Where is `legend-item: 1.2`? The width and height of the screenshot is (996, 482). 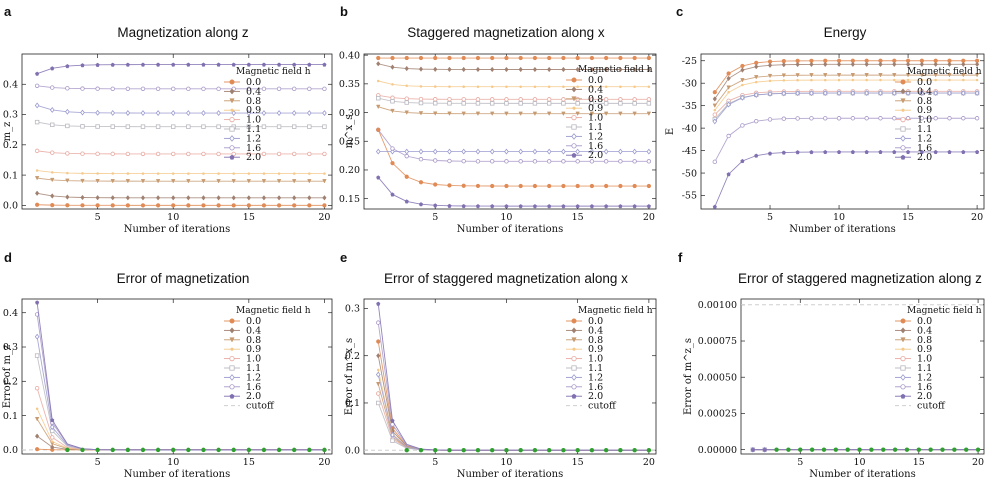
legend-item: 1.2 is located at coordinates (584, 136).